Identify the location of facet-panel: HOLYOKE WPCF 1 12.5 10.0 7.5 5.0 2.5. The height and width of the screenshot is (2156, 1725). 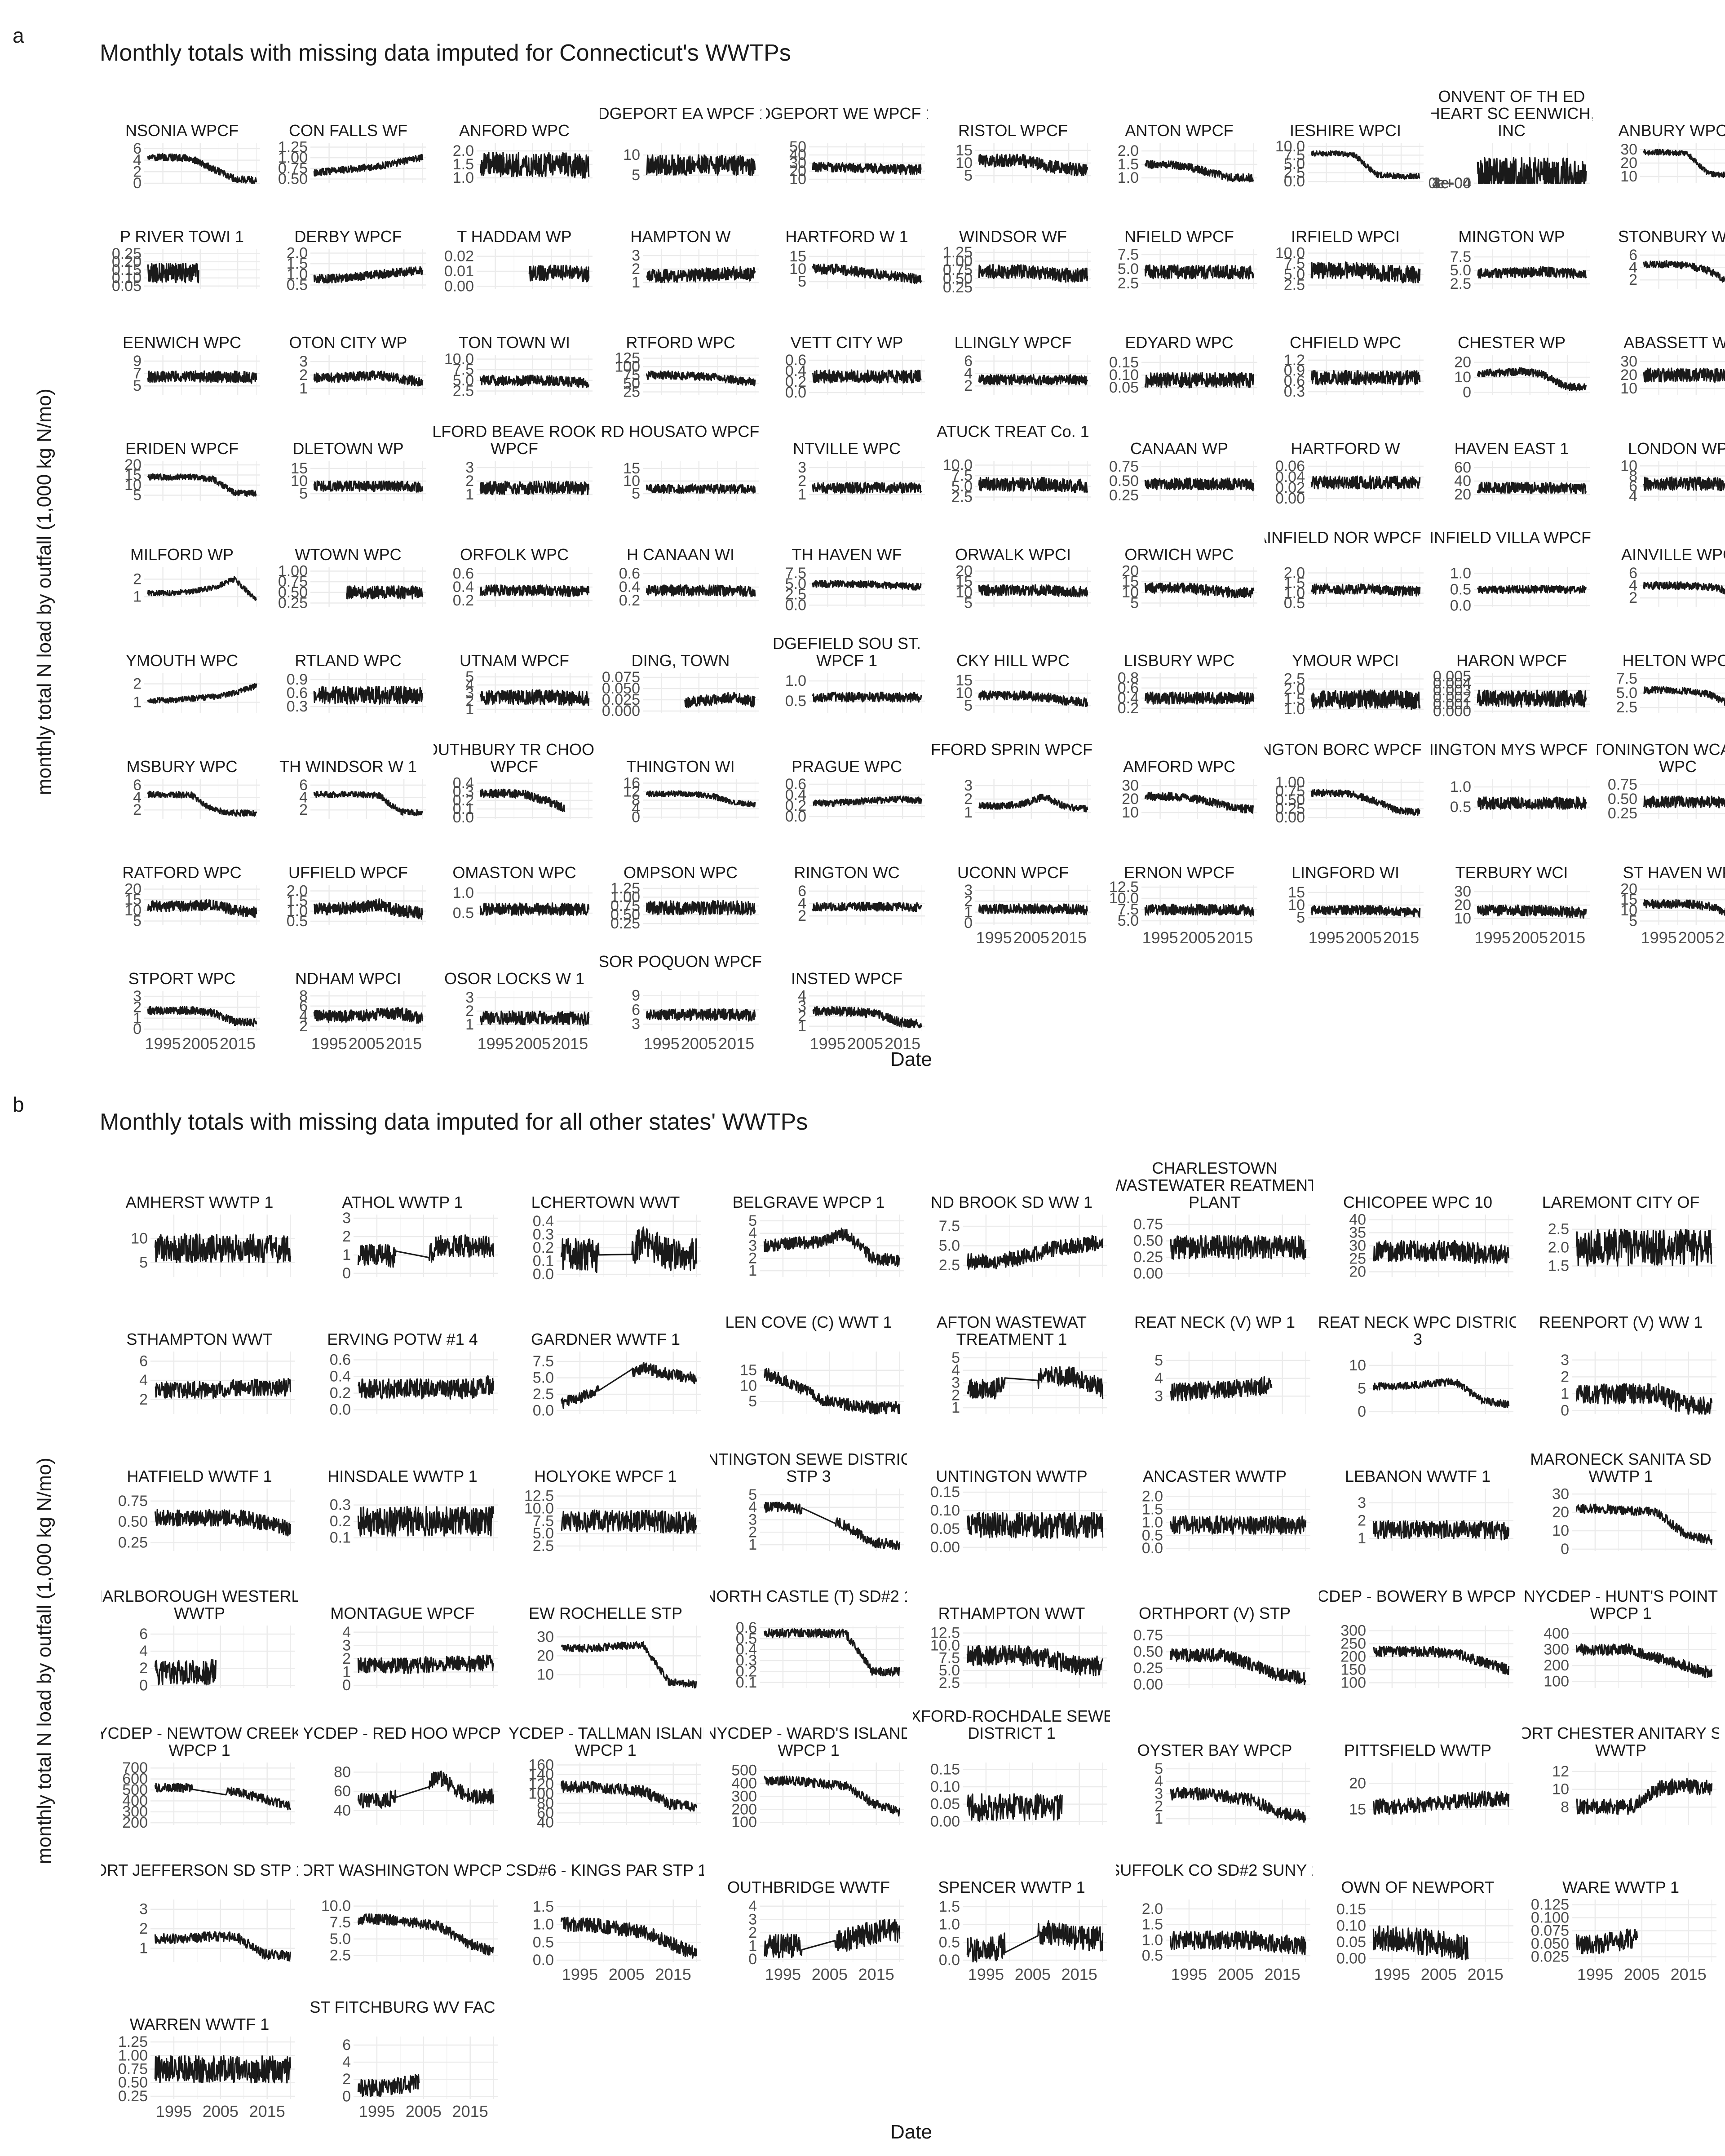
(605, 1494).